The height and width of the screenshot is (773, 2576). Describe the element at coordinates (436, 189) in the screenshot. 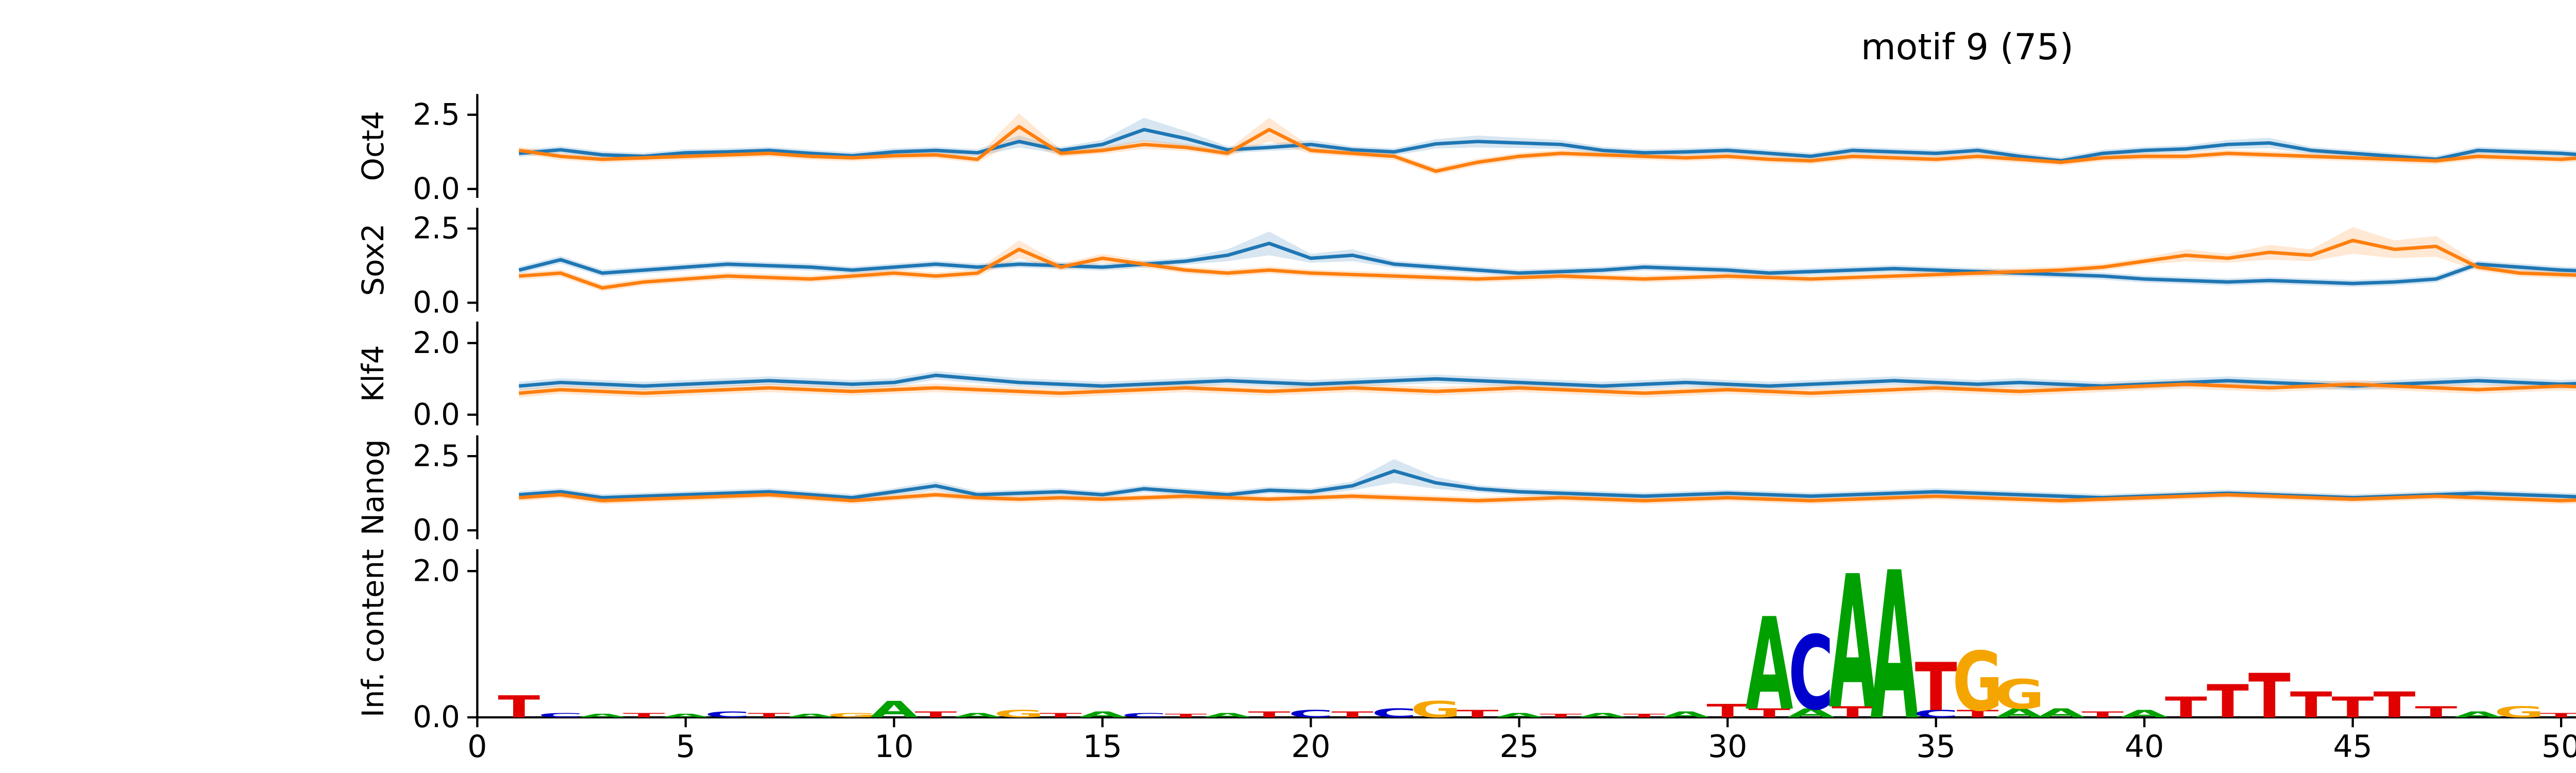

I see `panel-oct4-ytick-label: 0.0` at that location.